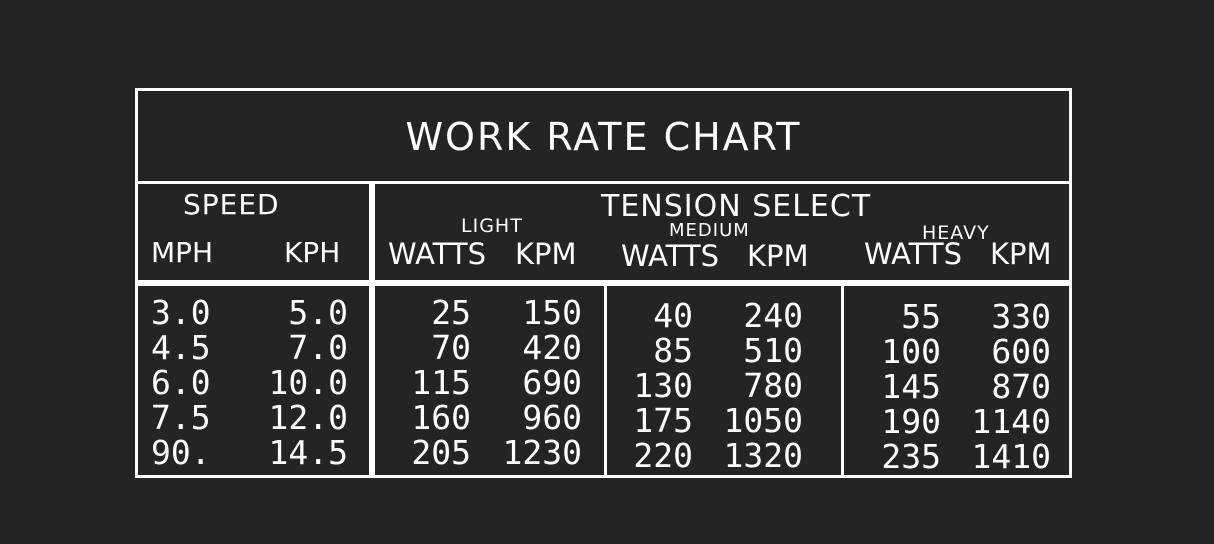  What do you see at coordinates (1011, 456) in the screenshot?
I see `heavy-kpm-cell: 1410` at bounding box center [1011, 456].